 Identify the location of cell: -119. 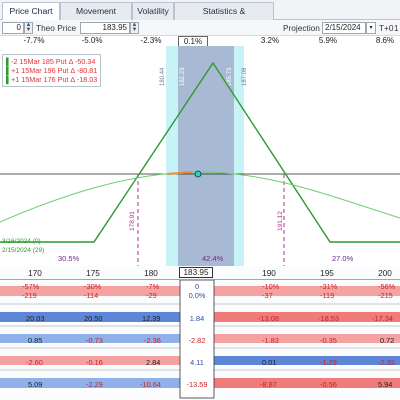
(327, 295).